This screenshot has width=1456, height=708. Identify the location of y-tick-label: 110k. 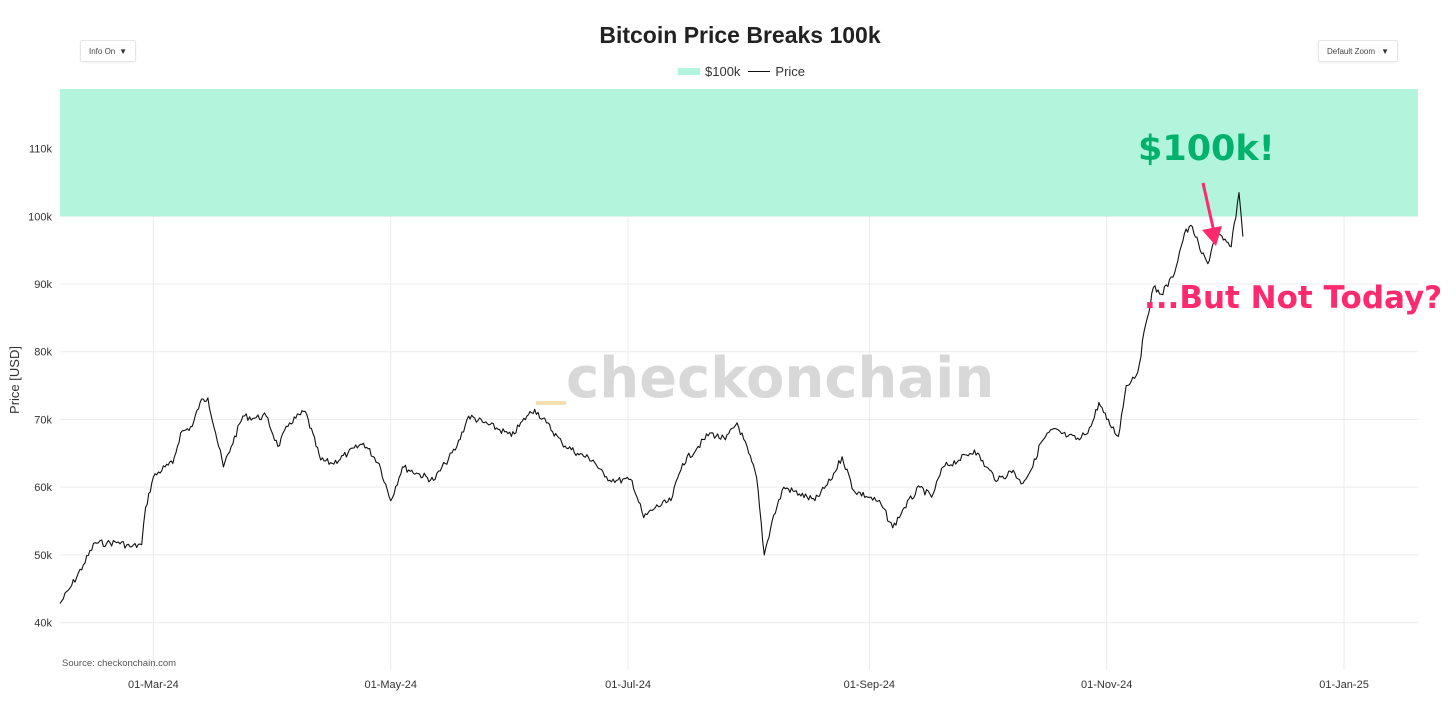
(41, 150).